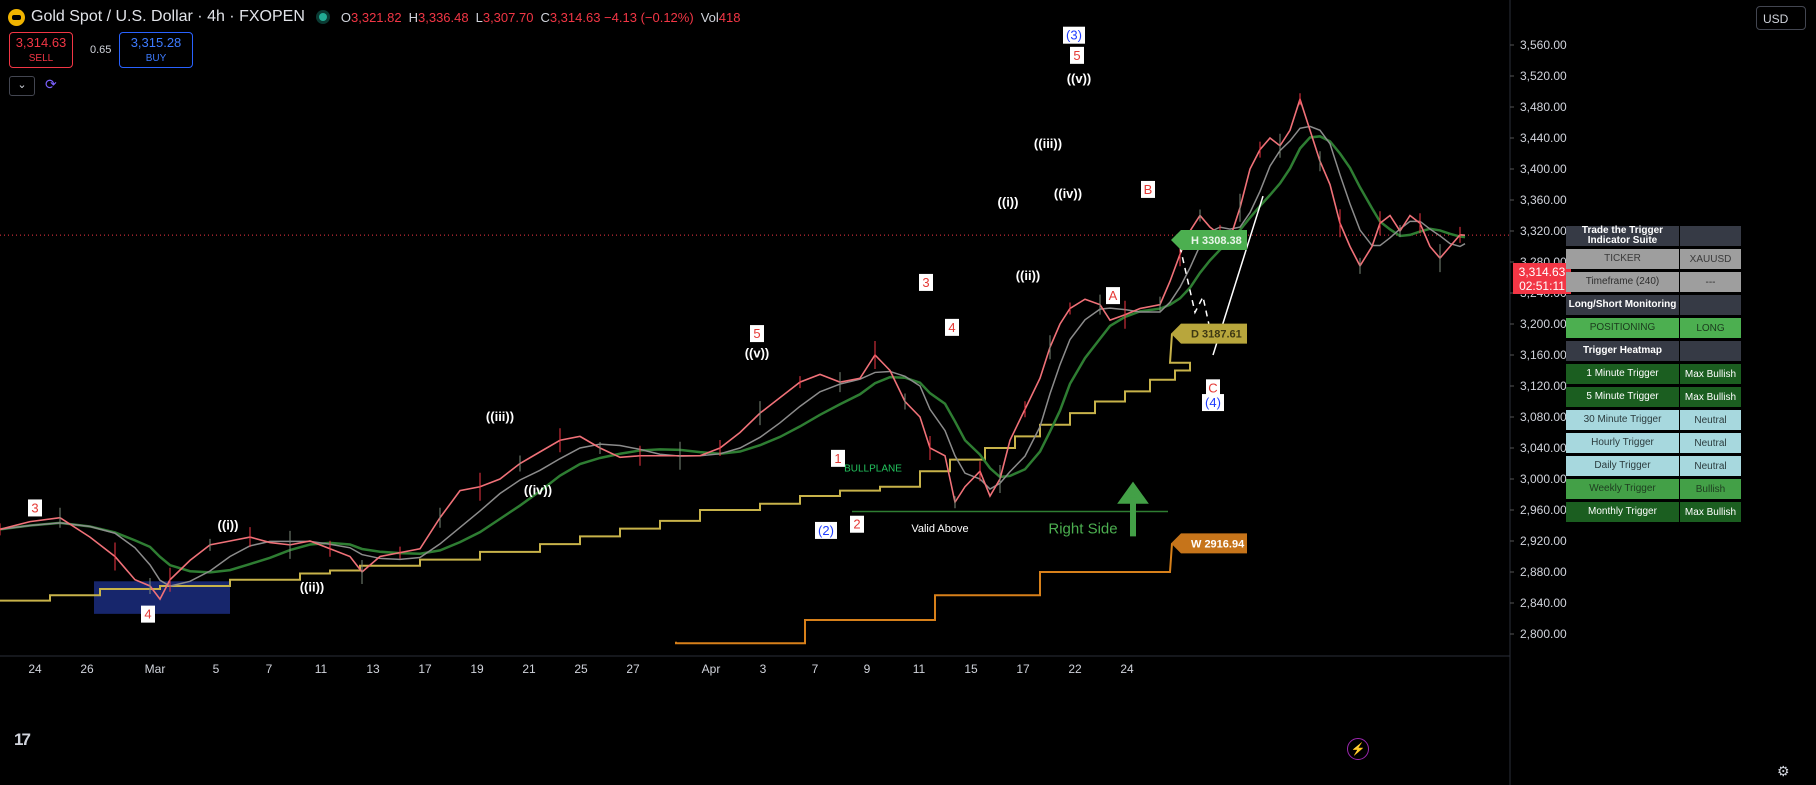  What do you see at coordinates (1113, 295) in the screenshot?
I see `wave-label: A` at bounding box center [1113, 295].